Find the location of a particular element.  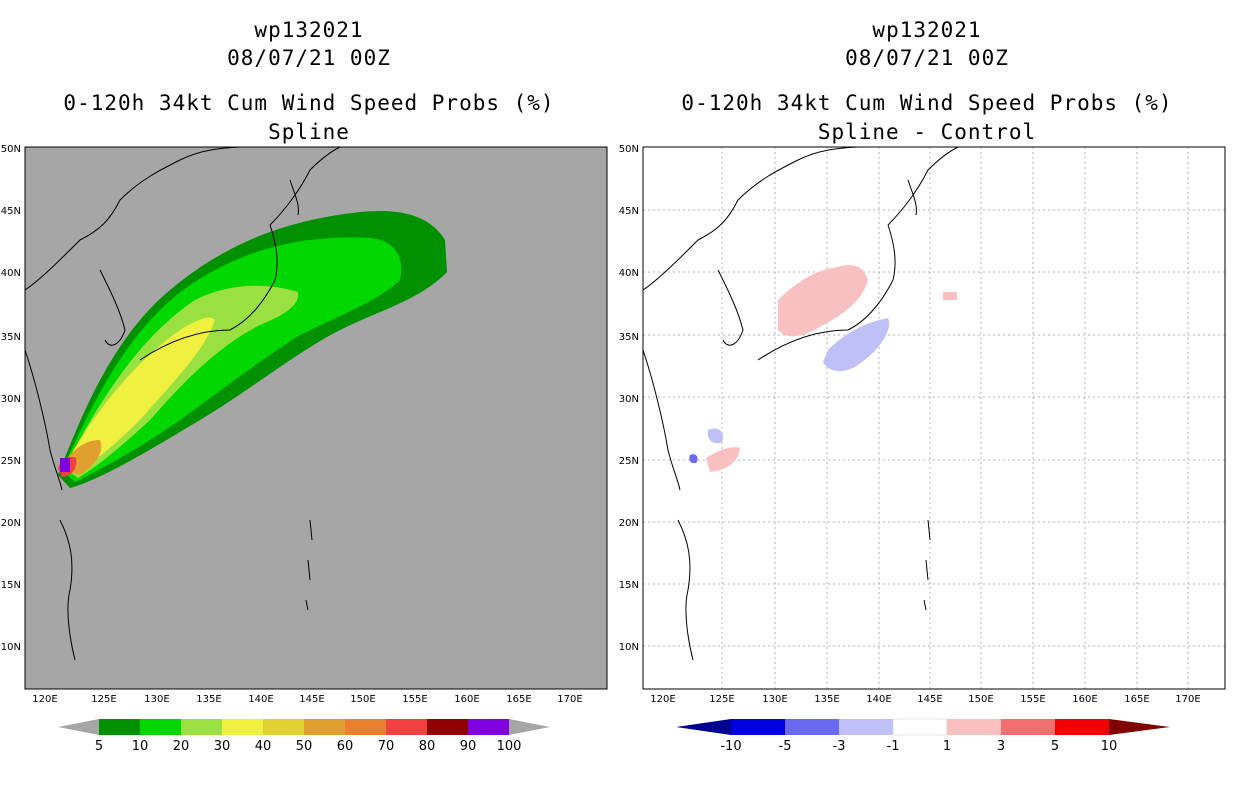

colorbar-label: 70 is located at coordinates (386, 746).